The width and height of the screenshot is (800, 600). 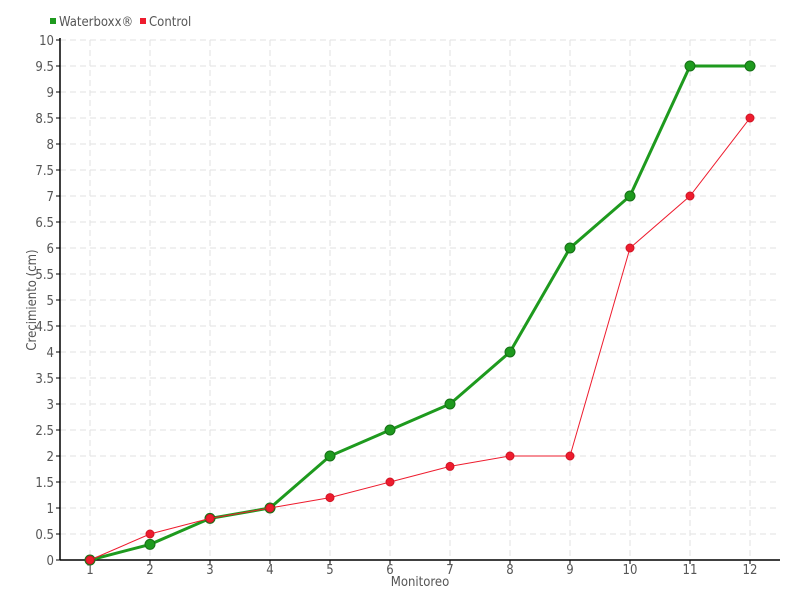 I want to click on y-tick-label: 10, so click(x=46, y=41).